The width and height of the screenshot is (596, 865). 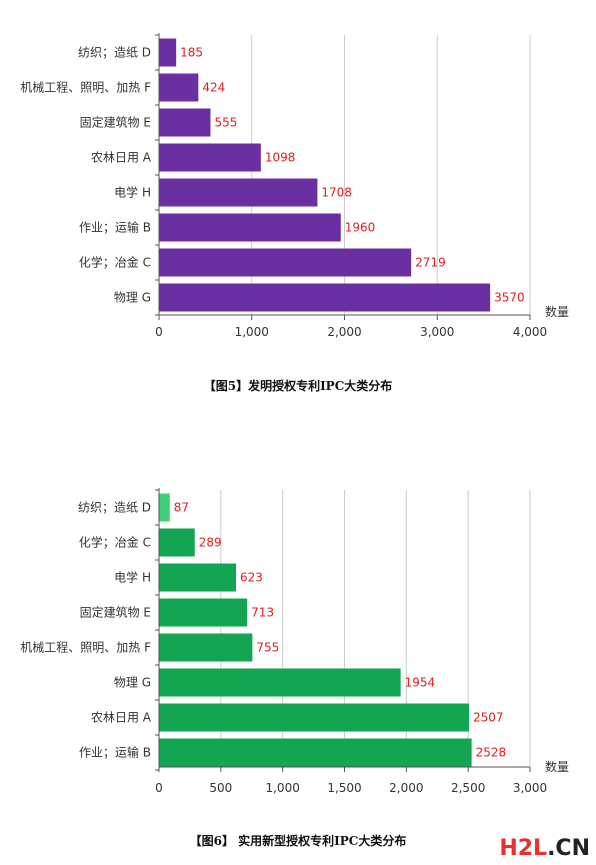 I want to click on value-label: 623, so click(x=251, y=578).